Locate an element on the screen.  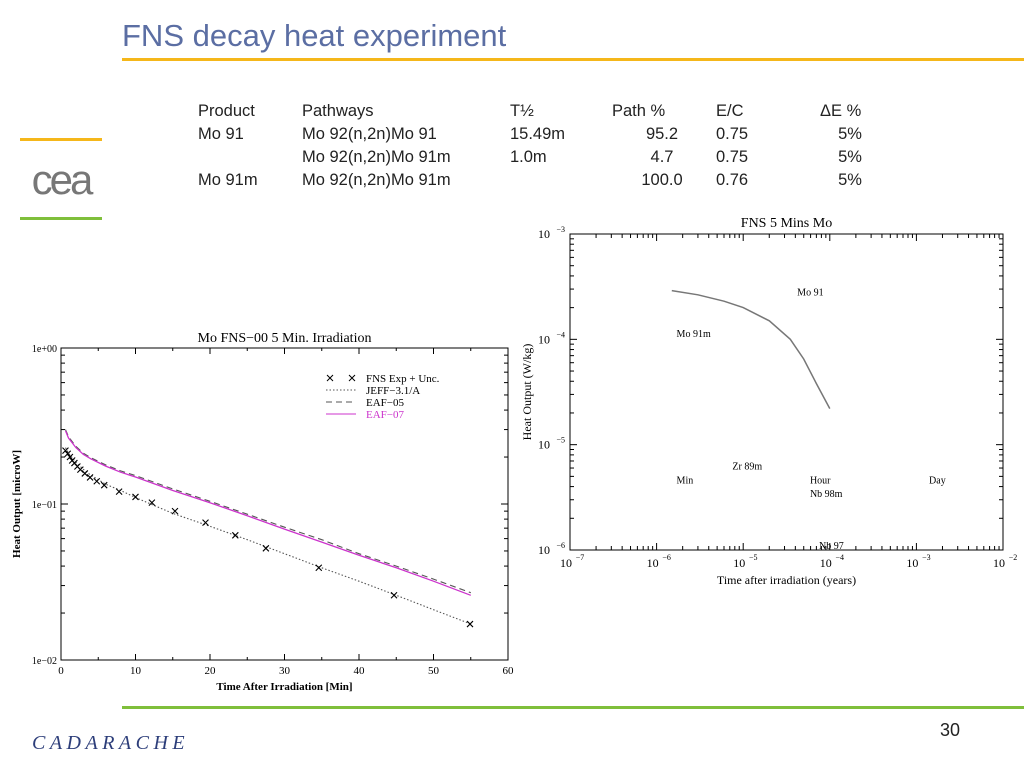
table-row: Mo 92(n,2n)Mo 91m 1.0m 4.7 0.75 5% is located at coordinates (539, 157).